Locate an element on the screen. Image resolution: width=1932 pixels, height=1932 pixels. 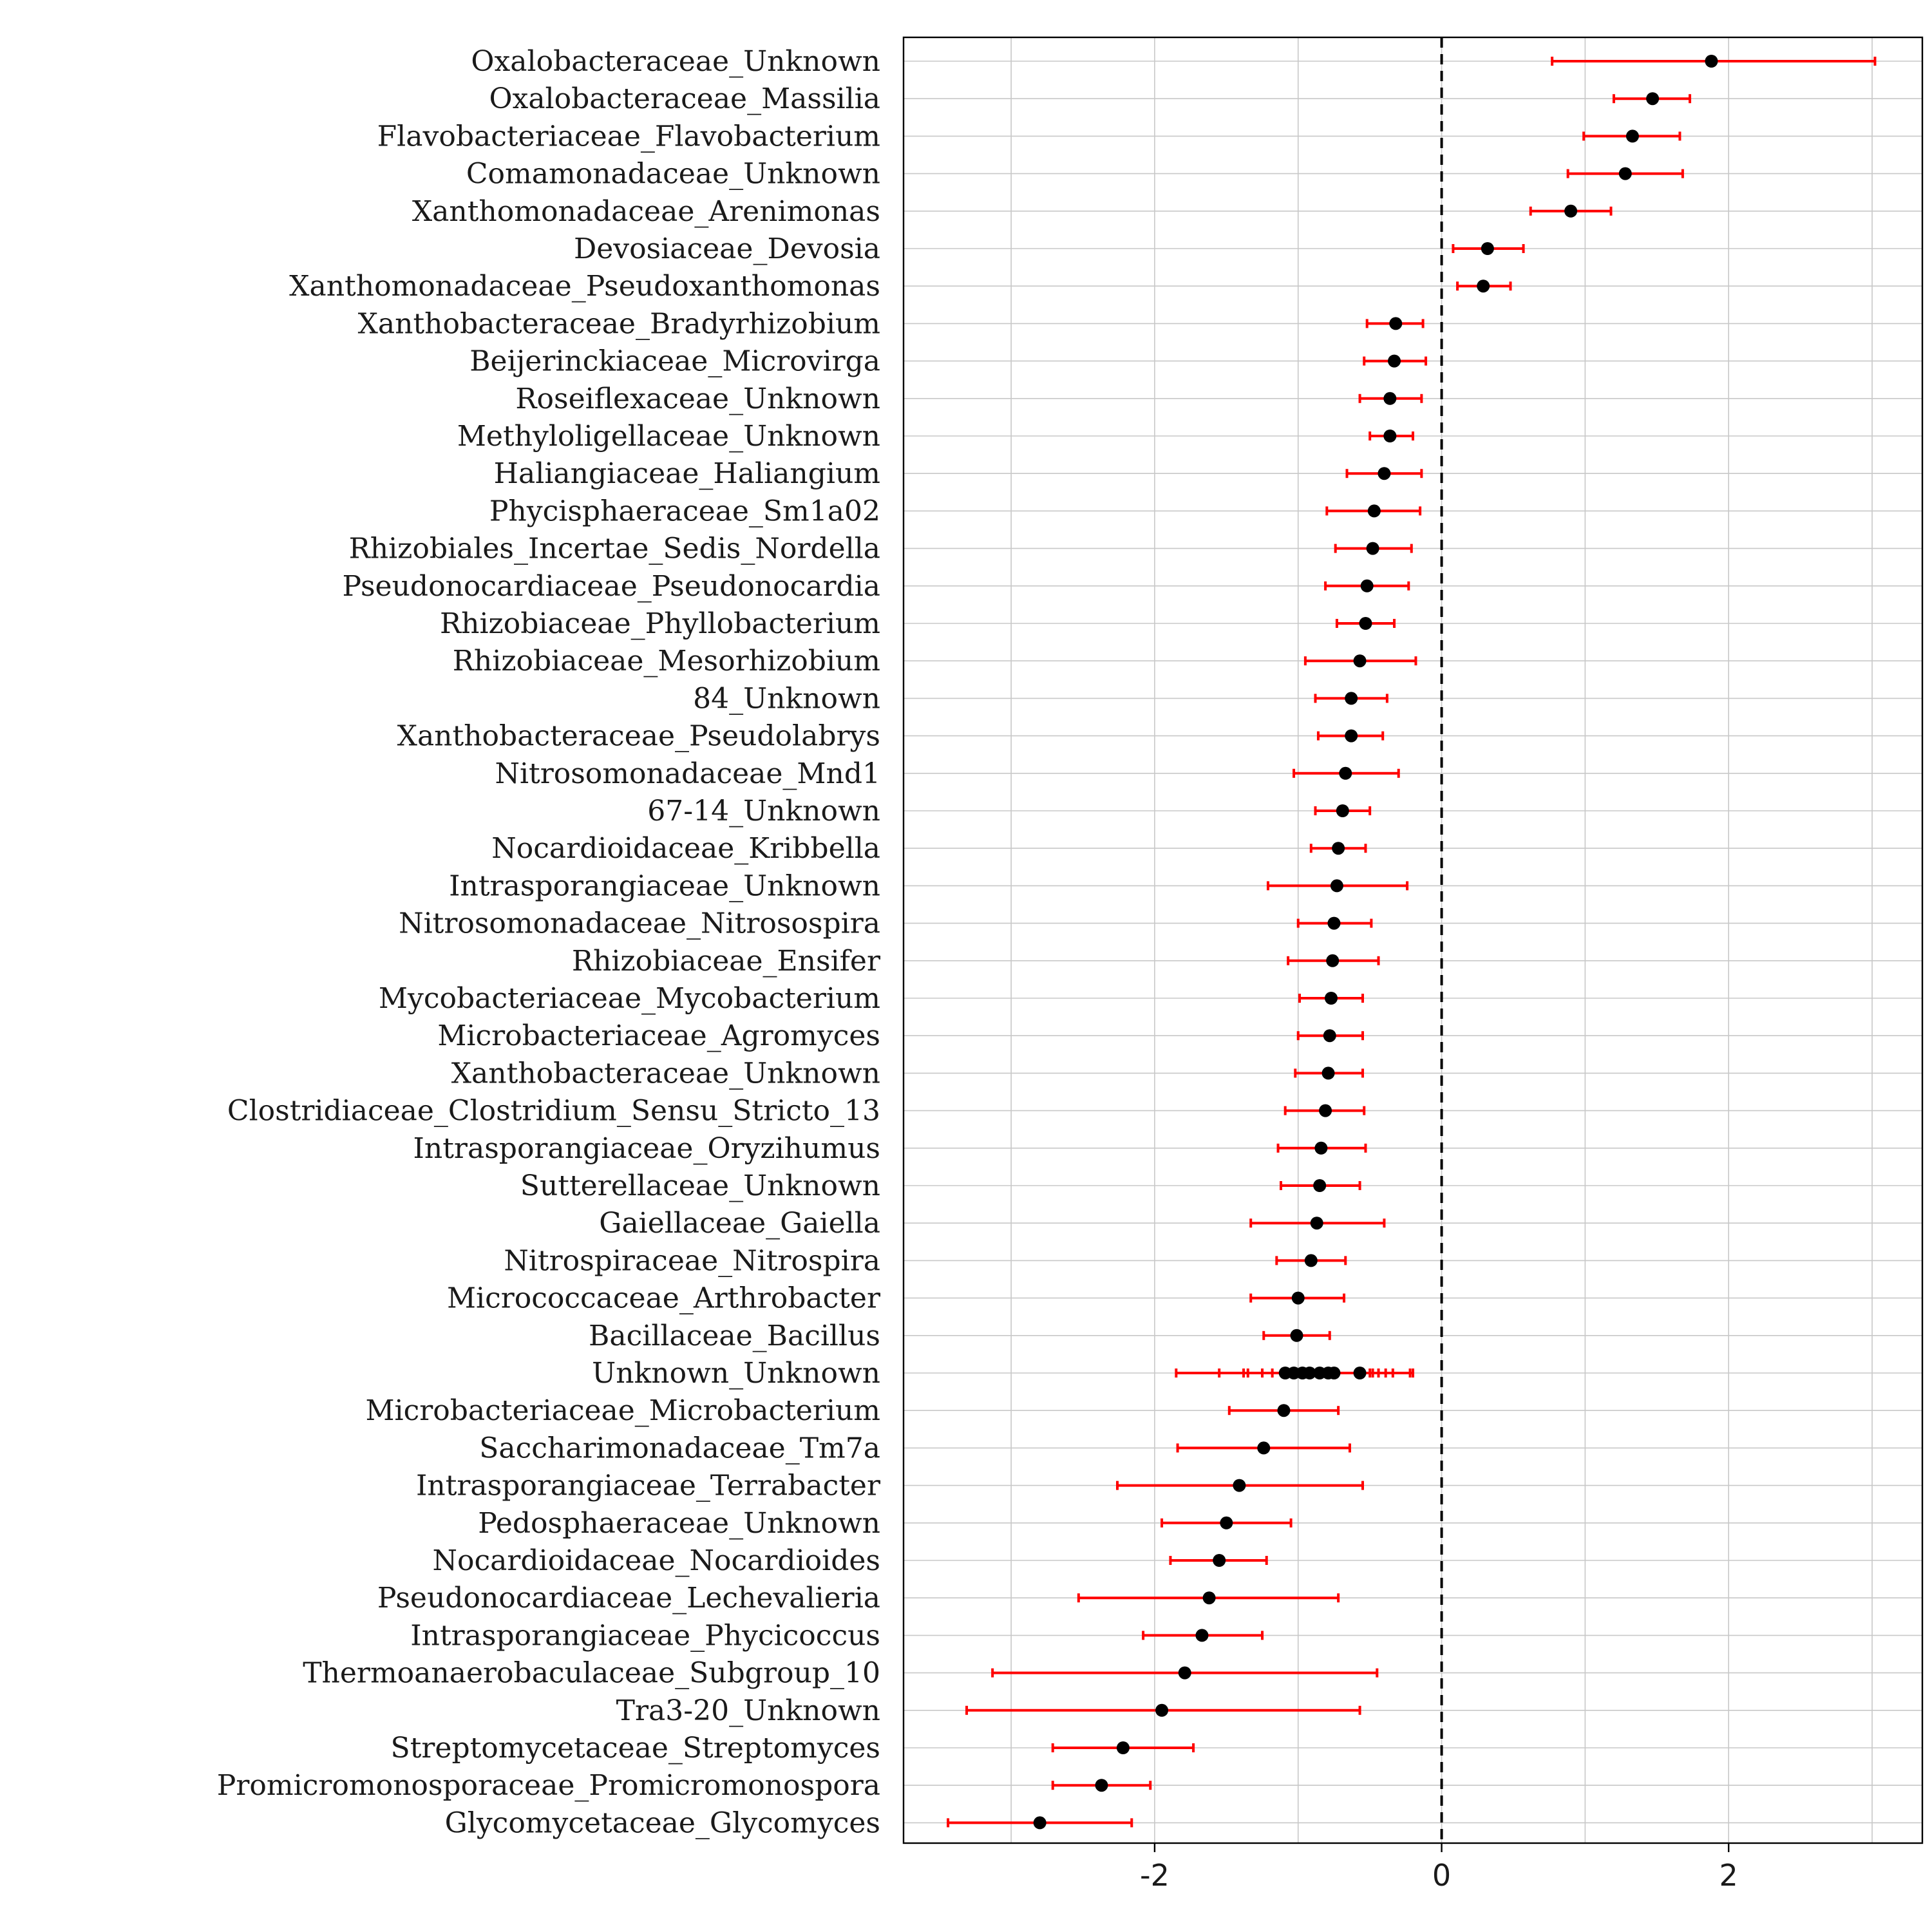
y-tick-label: Thermoanaerobaculaceae_Subgroup_10 is located at coordinates (591, 1673).